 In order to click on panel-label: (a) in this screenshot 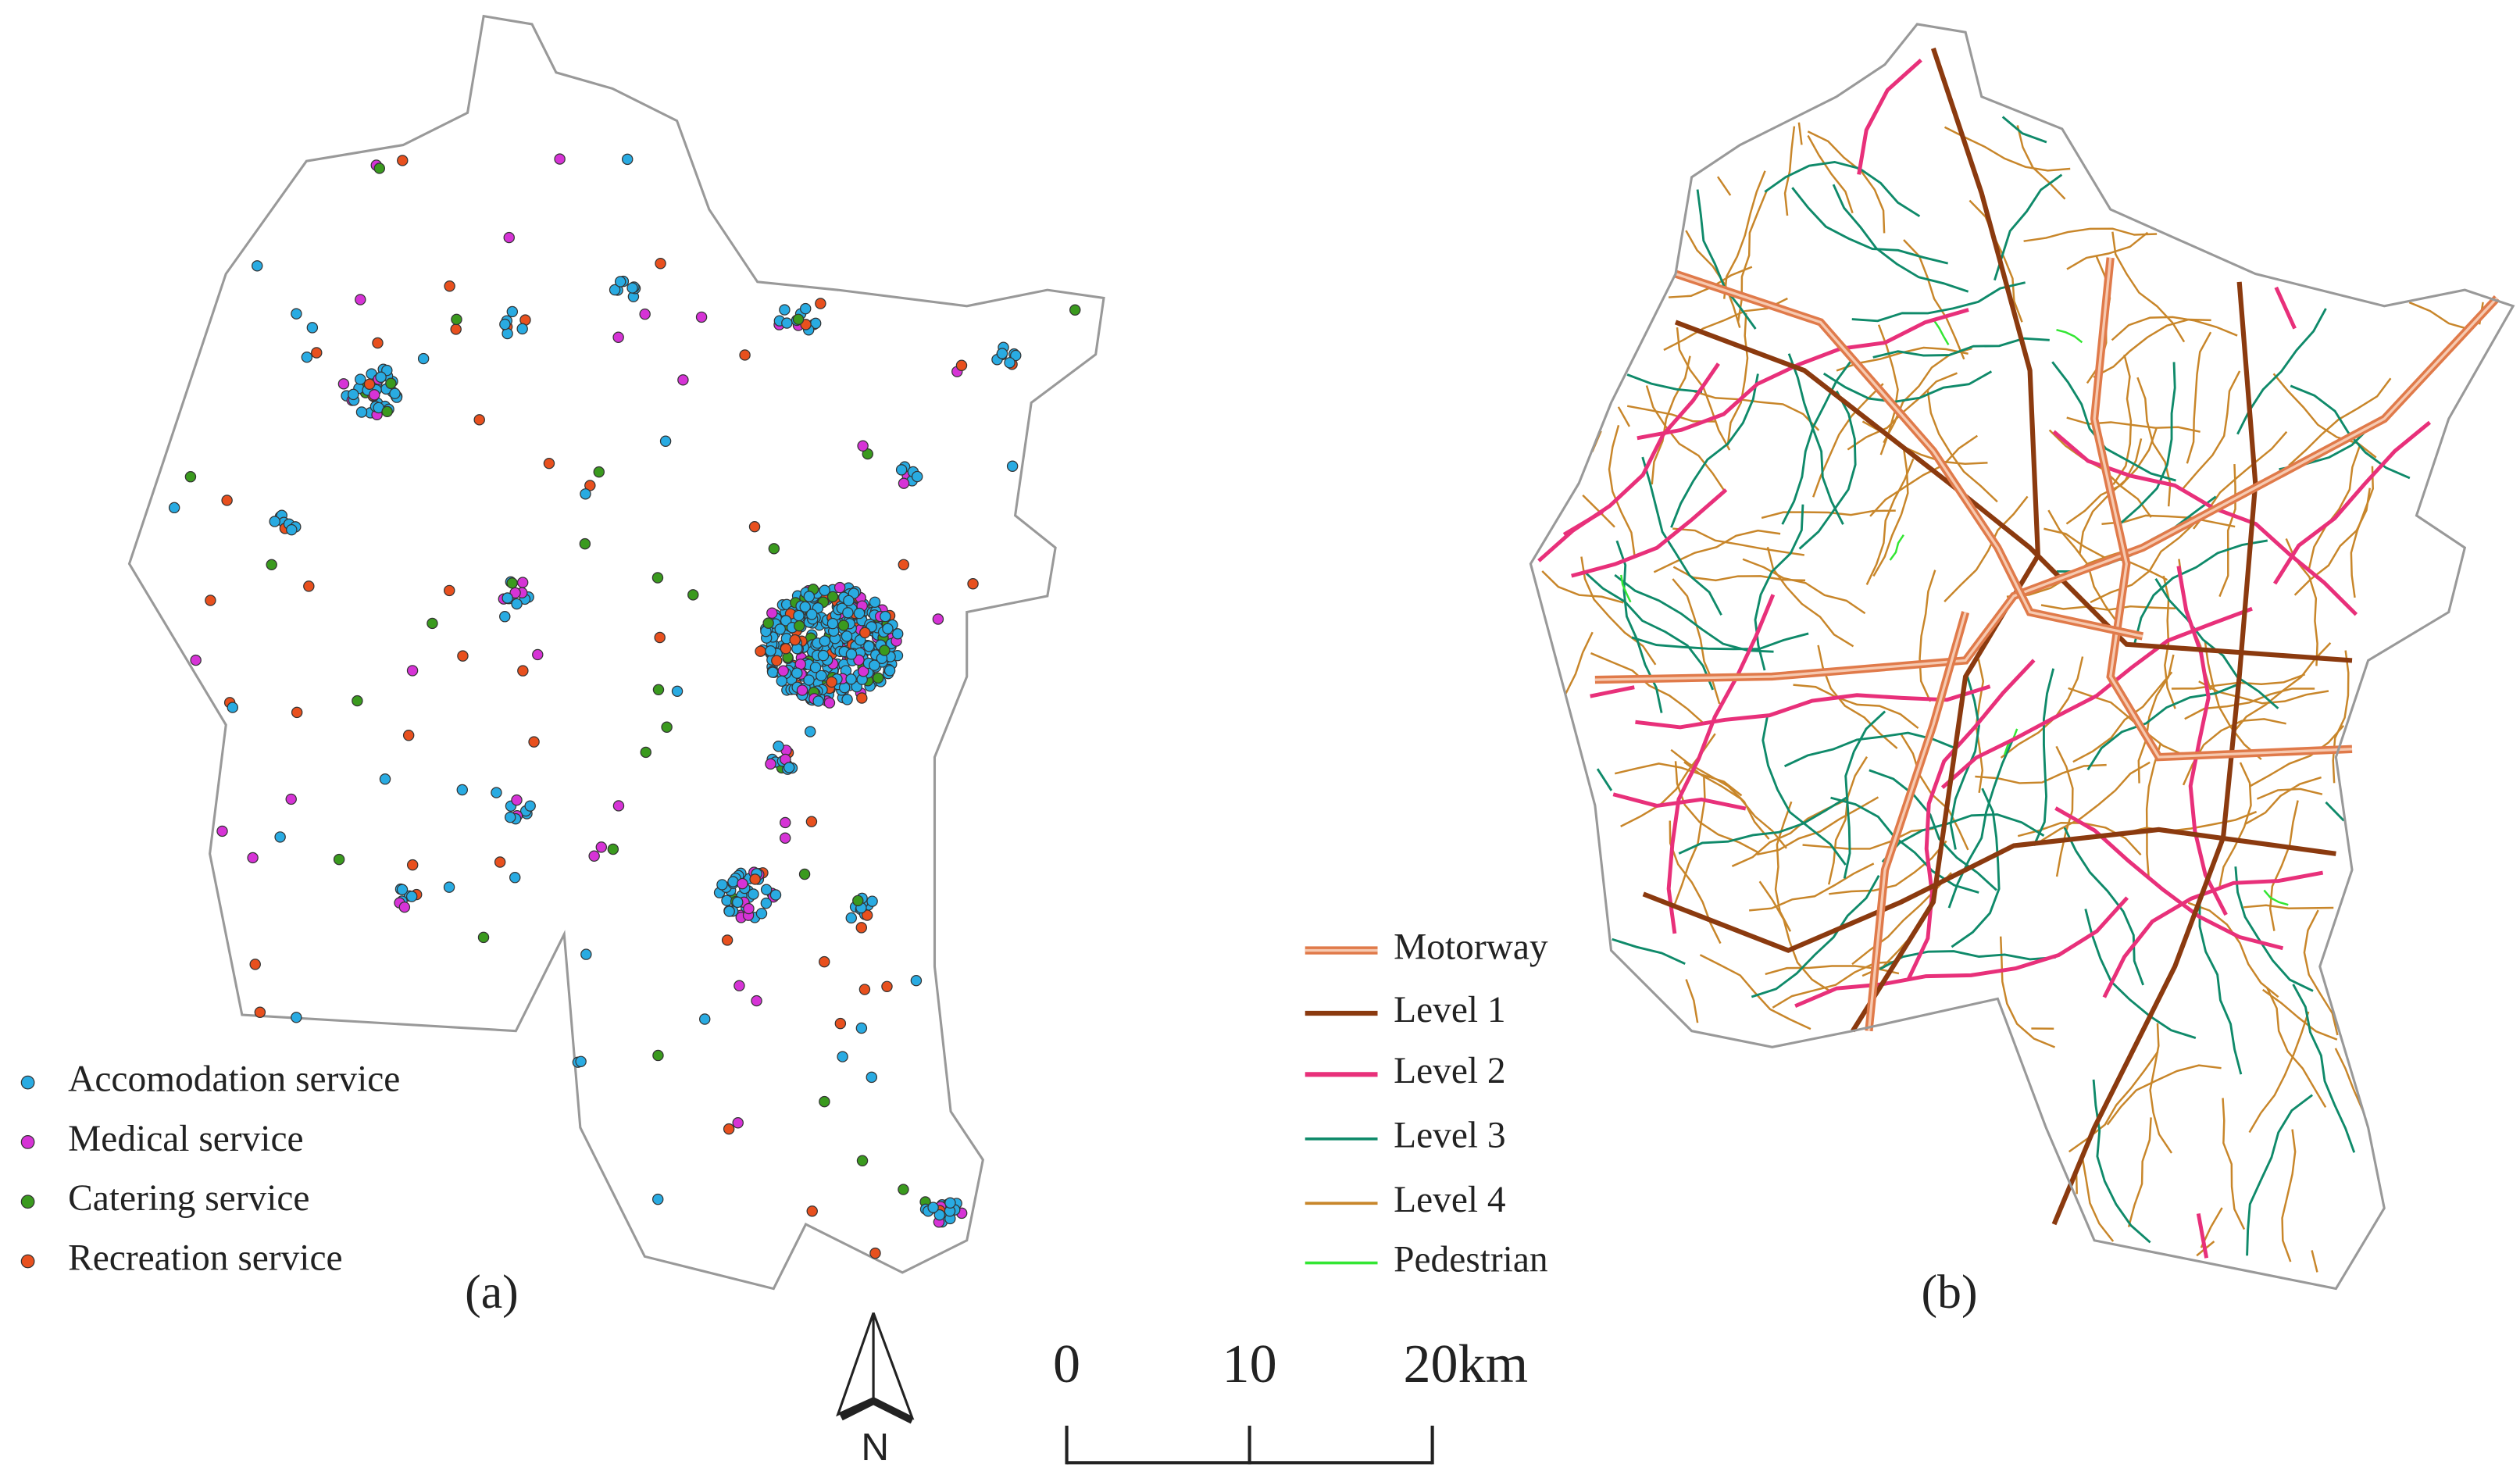, I will do `click(492, 1292)`.